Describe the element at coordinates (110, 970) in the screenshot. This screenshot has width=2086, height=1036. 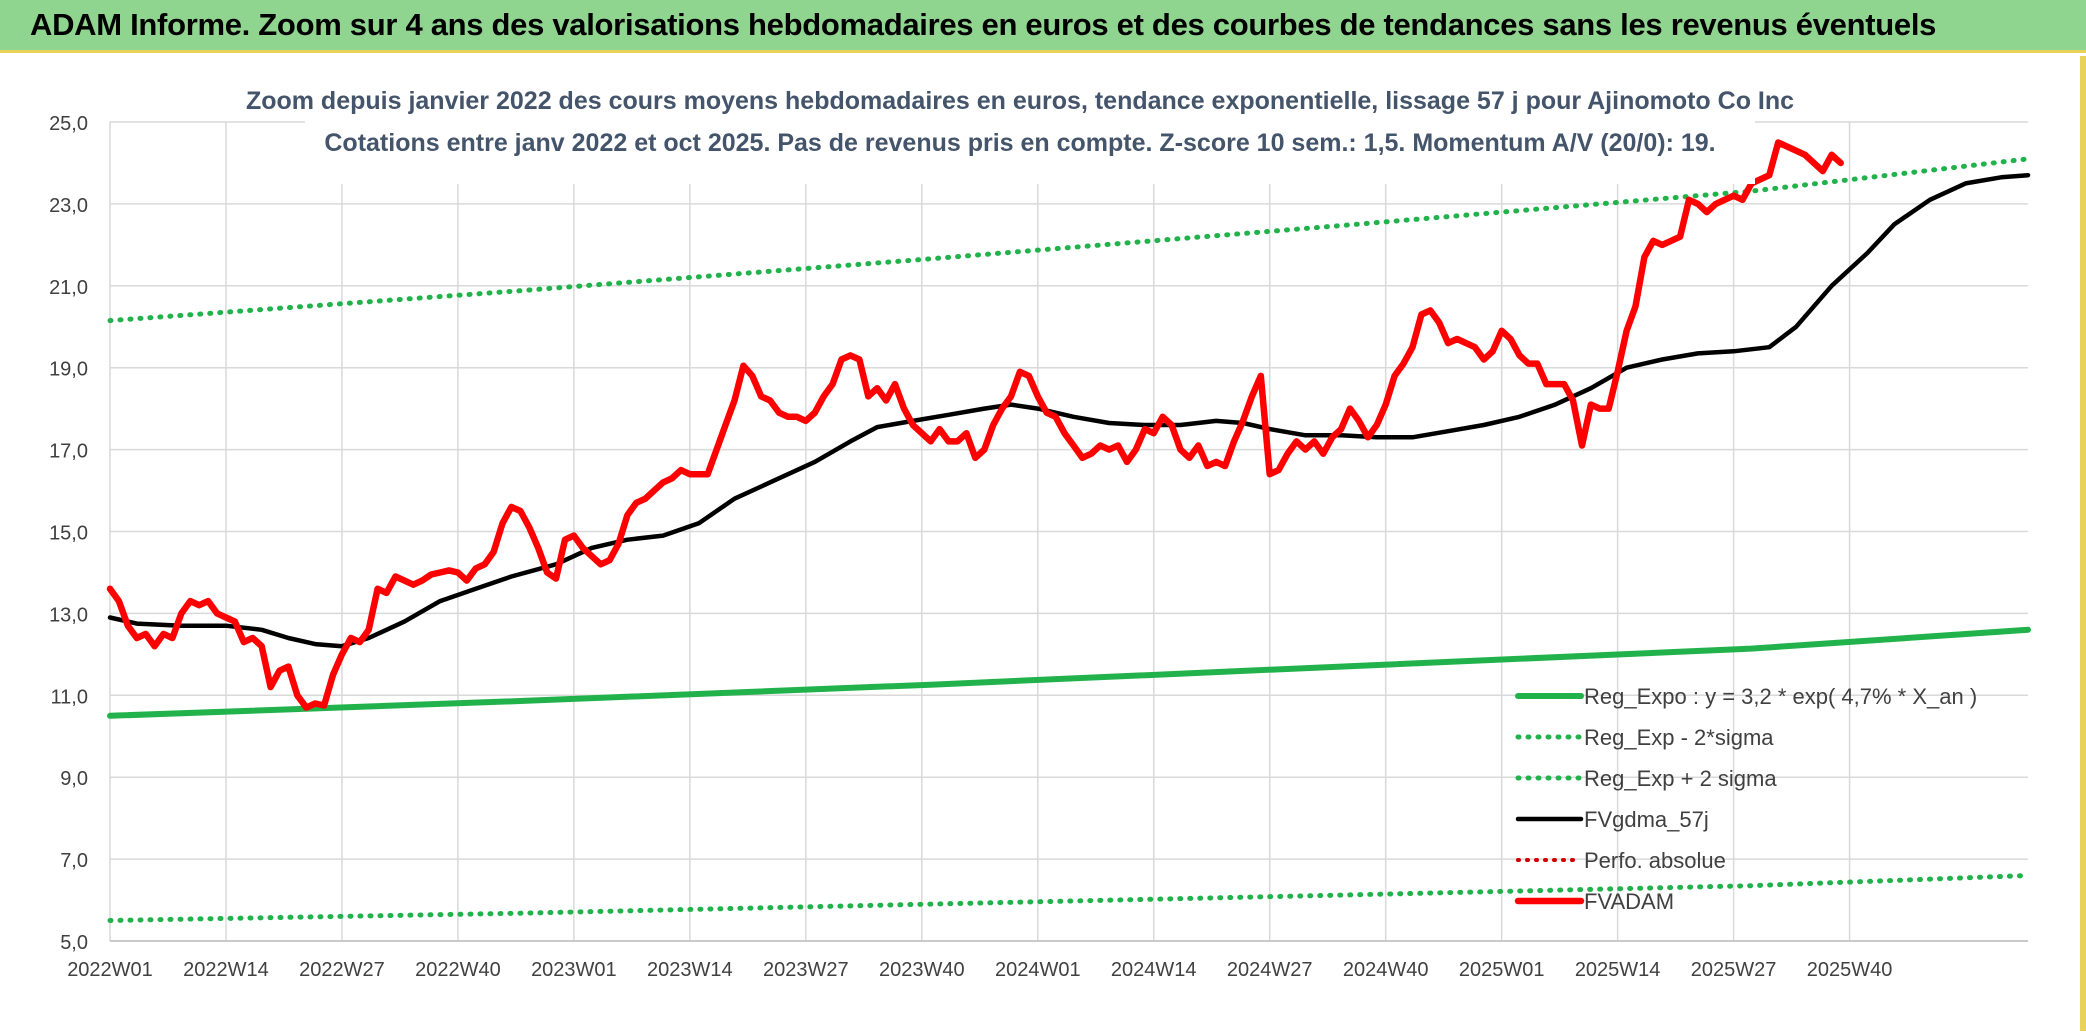
I see `x-tick-label: 2022W01` at that location.